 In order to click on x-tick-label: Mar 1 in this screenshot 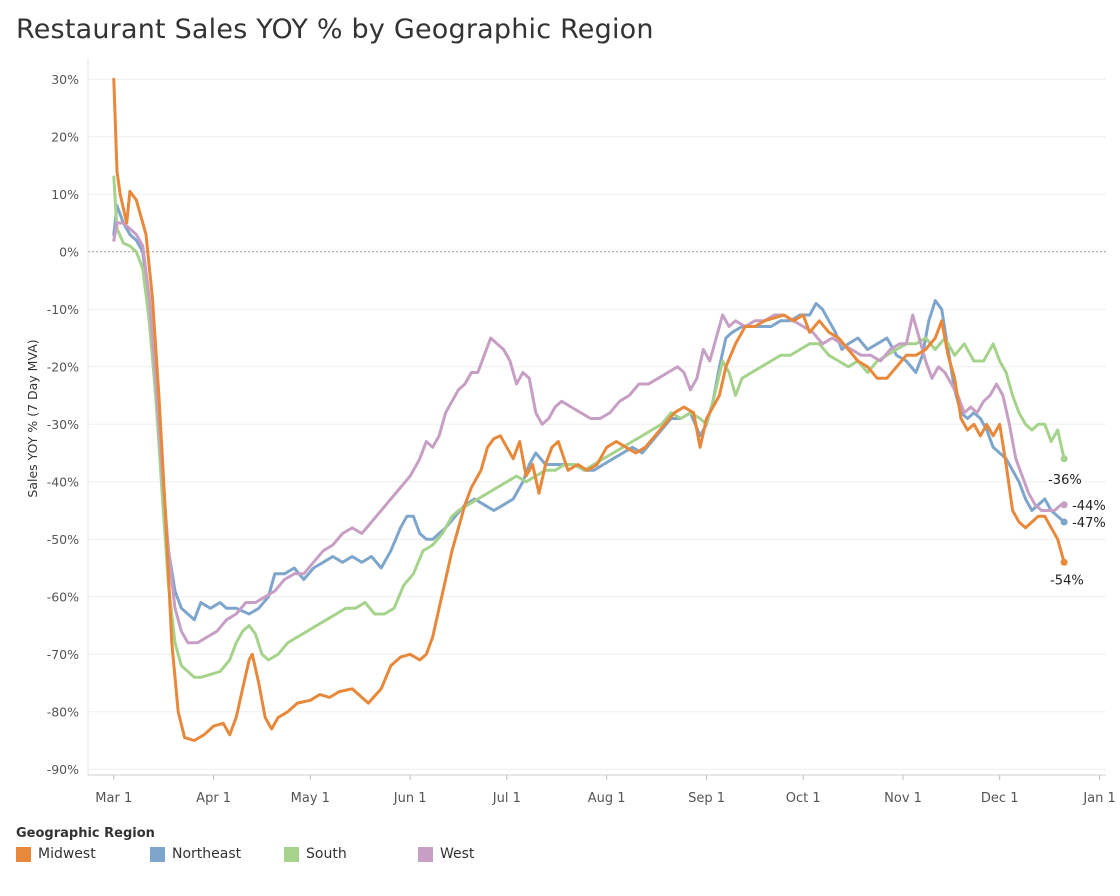, I will do `click(113, 798)`.